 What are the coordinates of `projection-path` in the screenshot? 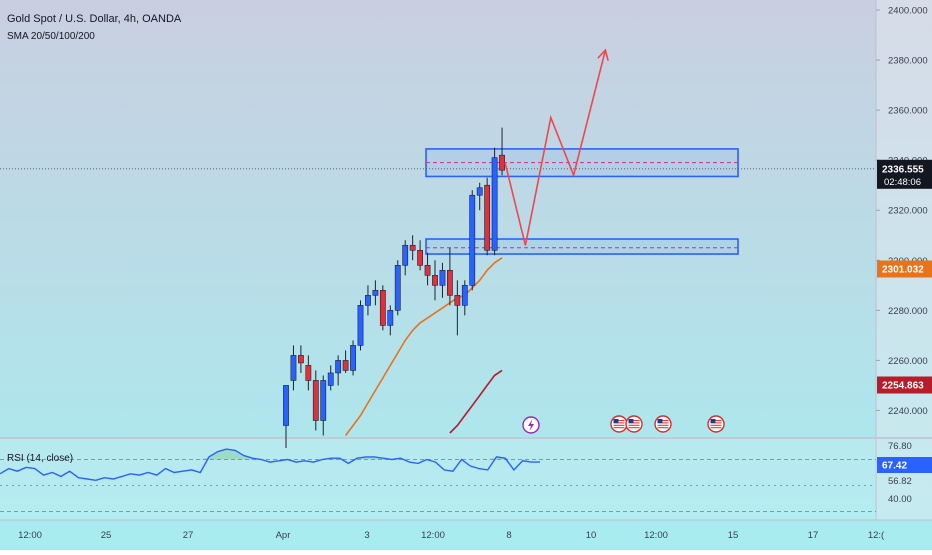 It's located at (555, 147).